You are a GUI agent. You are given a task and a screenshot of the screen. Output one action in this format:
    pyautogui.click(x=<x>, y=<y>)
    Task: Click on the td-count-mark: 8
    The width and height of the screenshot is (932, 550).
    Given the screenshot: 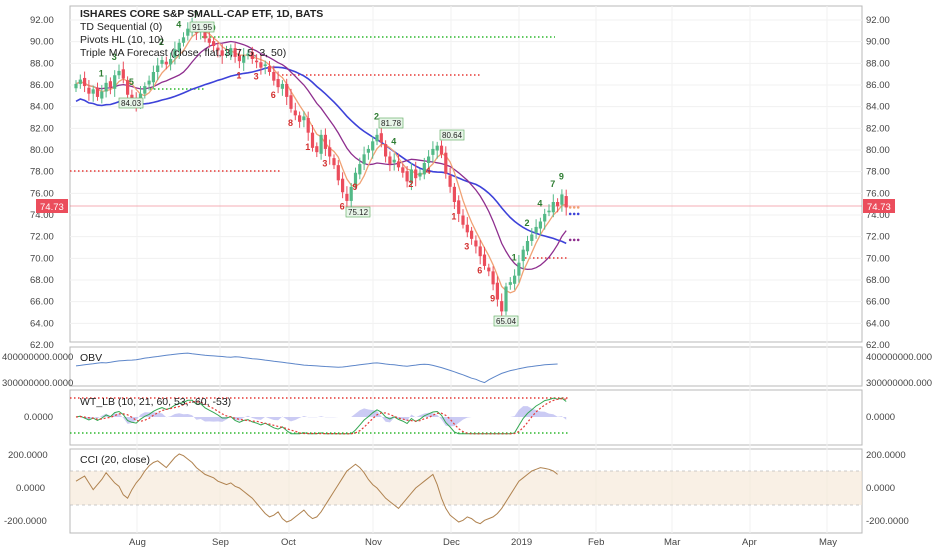 What is the action you would take?
    pyautogui.click(x=290, y=123)
    